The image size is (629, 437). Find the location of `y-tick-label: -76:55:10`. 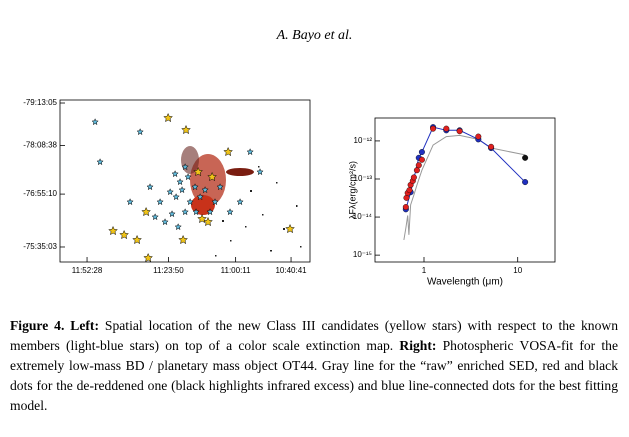

y-tick-label: -76:55:10 is located at coordinates (40, 193).